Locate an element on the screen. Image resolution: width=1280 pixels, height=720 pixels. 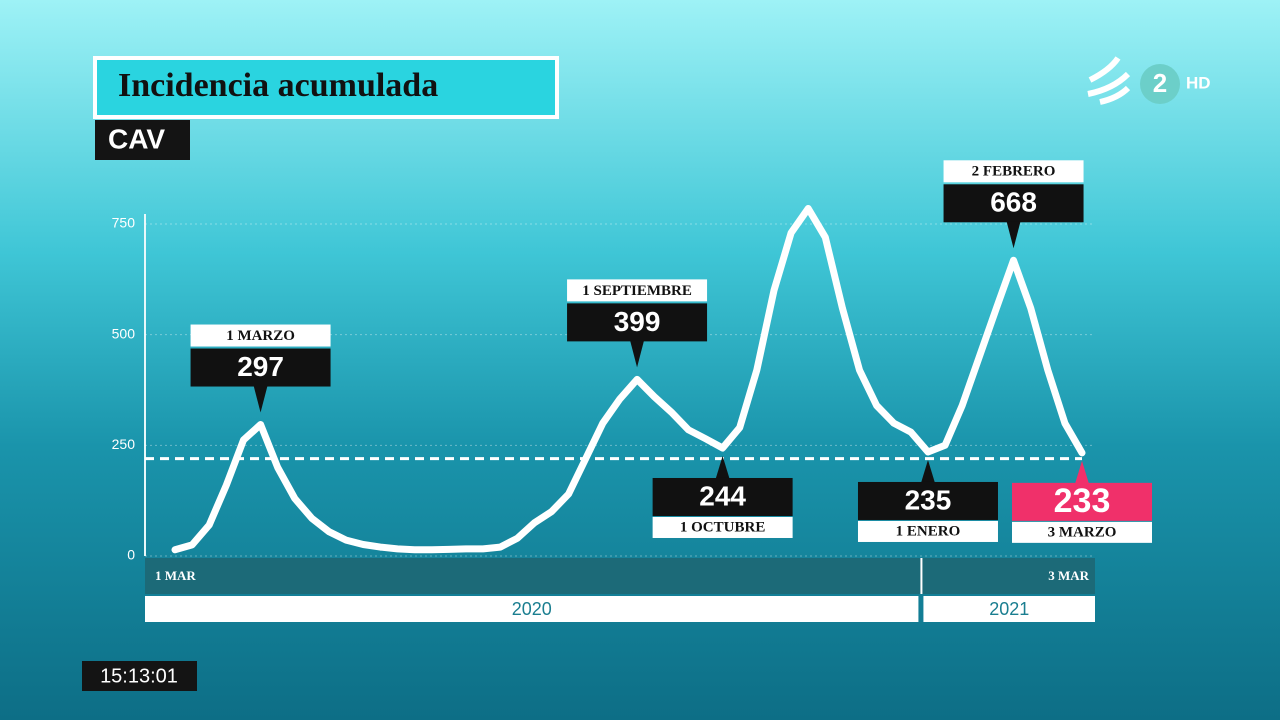
channel-logo is located at coordinates (1160, 84).